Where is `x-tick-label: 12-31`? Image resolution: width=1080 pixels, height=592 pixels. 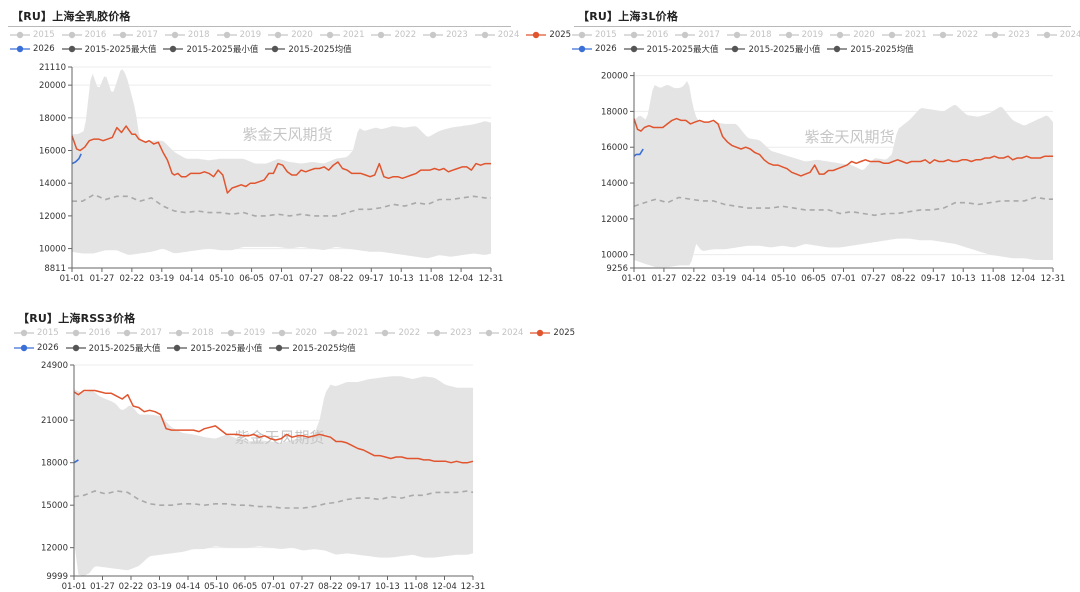 x-tick-label: 12-31 is located at coordinates (491, 279).